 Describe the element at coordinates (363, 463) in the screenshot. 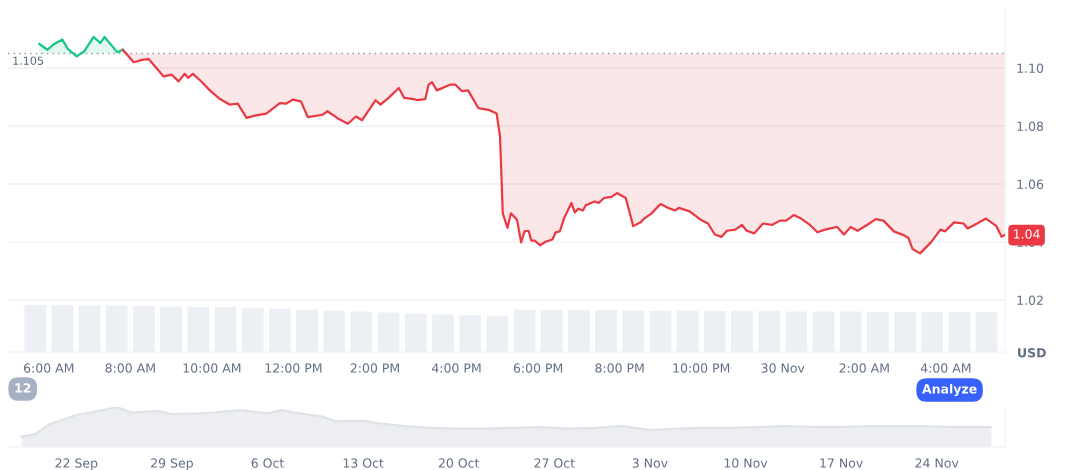

I see `x-tick-label: 13 Oct` at that location.